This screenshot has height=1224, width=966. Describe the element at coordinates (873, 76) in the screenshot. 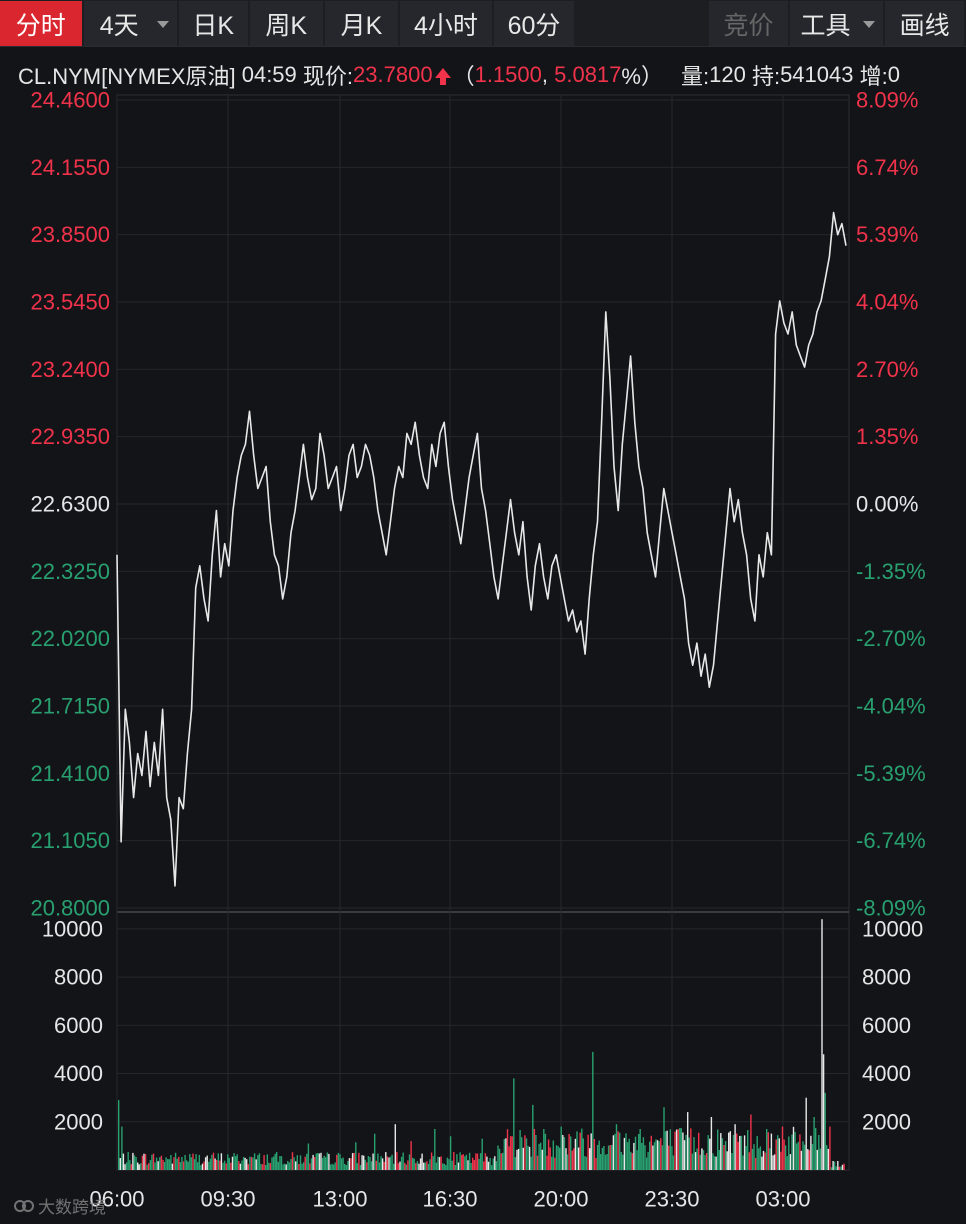

I see `increment-label: 增:` at that location.